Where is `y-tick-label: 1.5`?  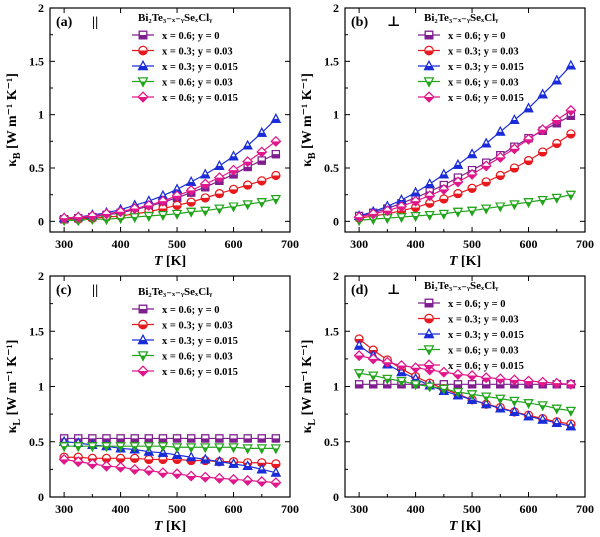 y-tick-label: 1.5 is located at coordinates (36, 61).